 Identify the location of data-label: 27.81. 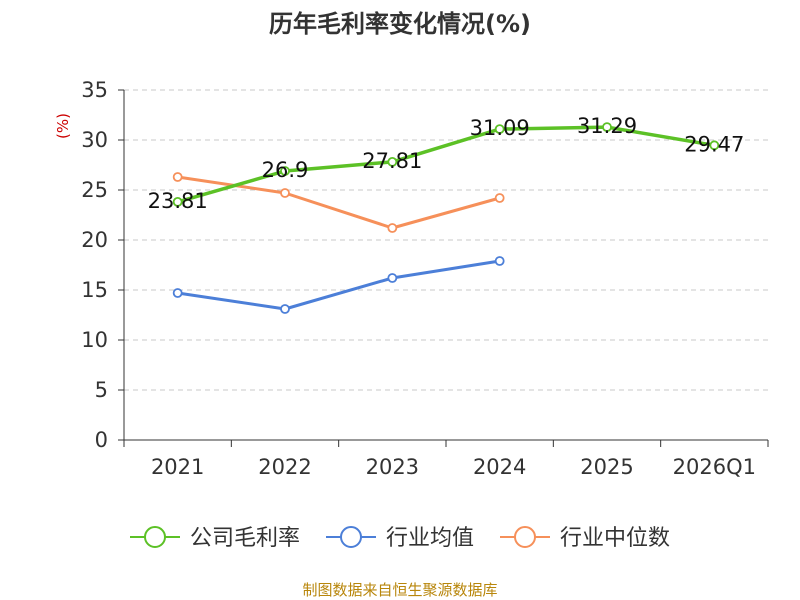
(392, 161).